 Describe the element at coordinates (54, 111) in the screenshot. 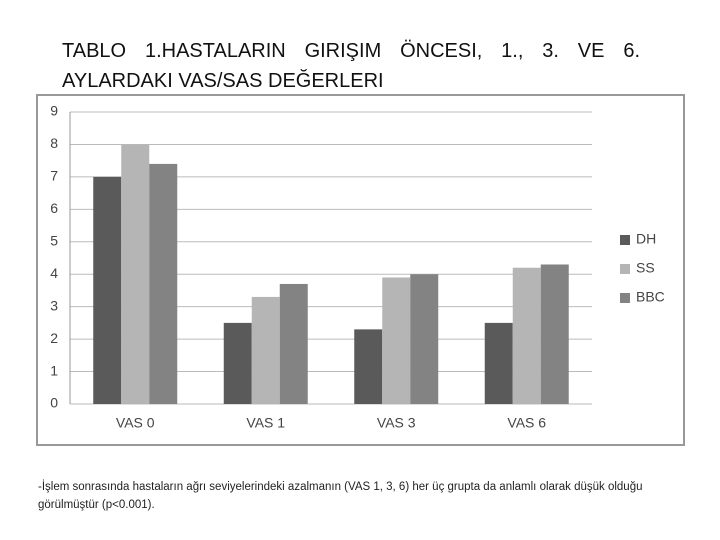

I see `y-tick-label: 9` at that location.